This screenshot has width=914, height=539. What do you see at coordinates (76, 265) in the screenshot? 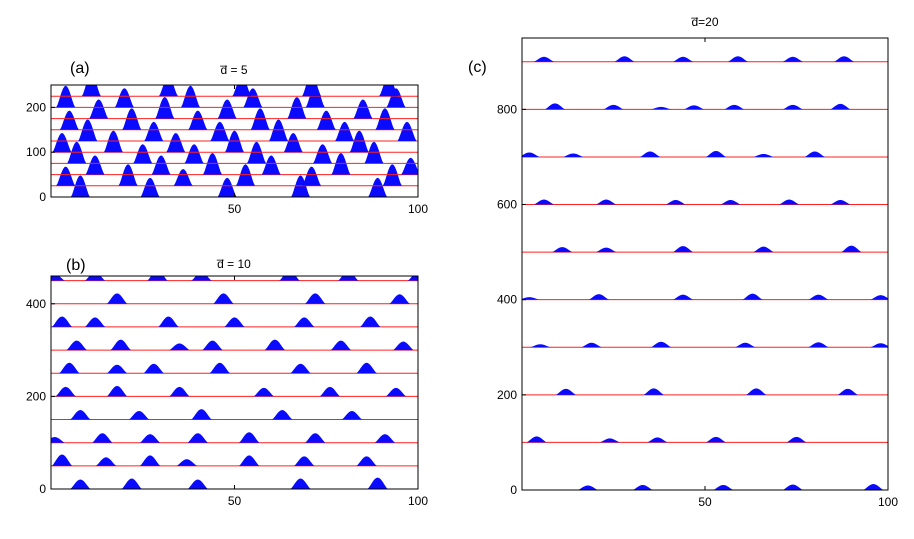
I see `panel-b-label: (b)` at bounding box center [76, 265].